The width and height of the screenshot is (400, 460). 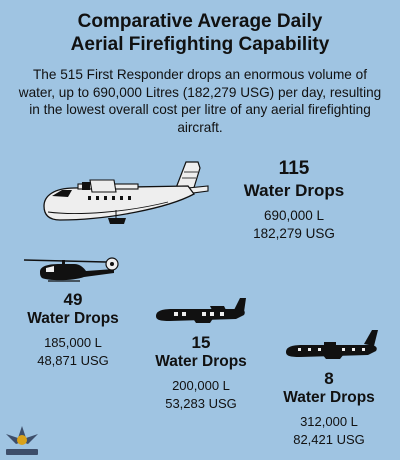 I want to click on water-drops-count: 8, so click(x=329, y=378).